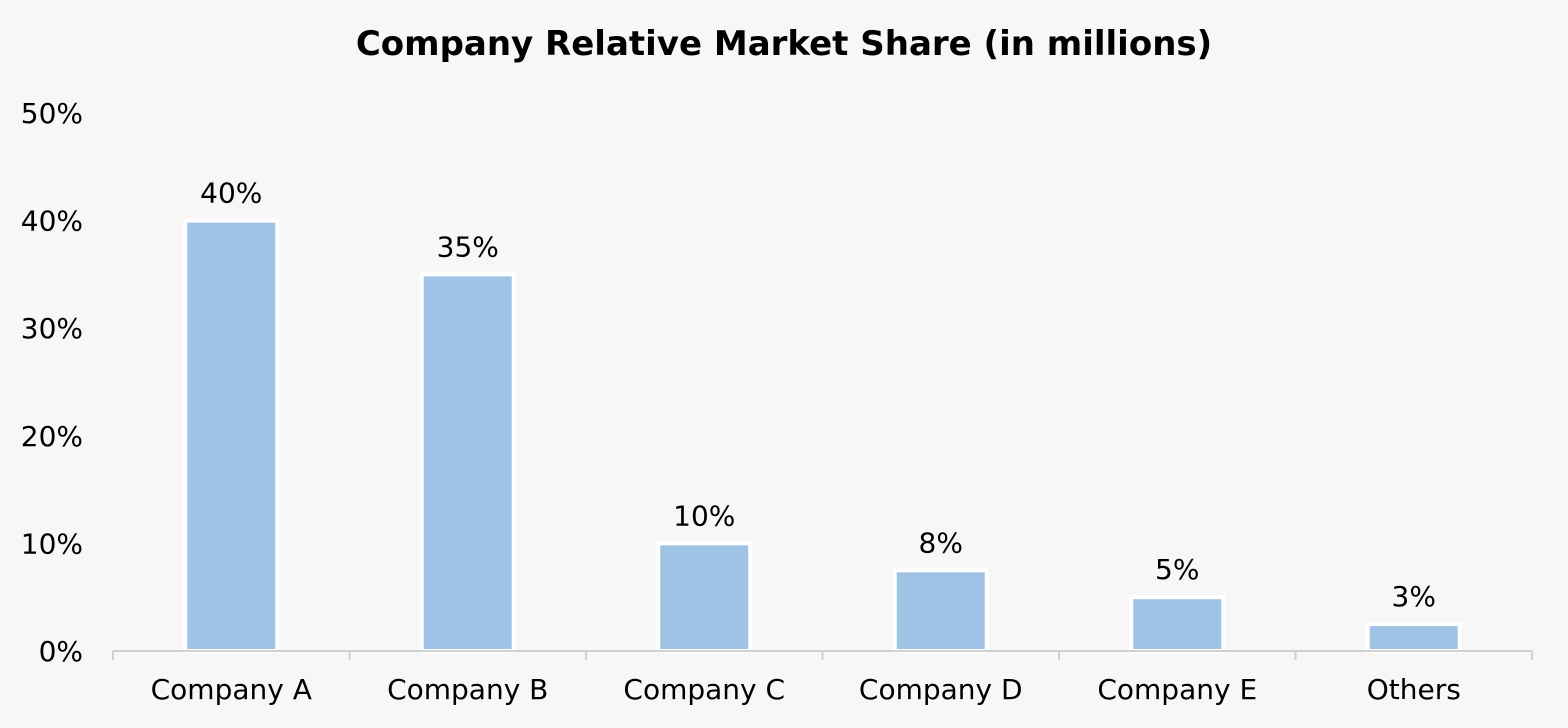 This screenshot has width=1568, height=728. I want to click on bar-others, so click(1413, 637).